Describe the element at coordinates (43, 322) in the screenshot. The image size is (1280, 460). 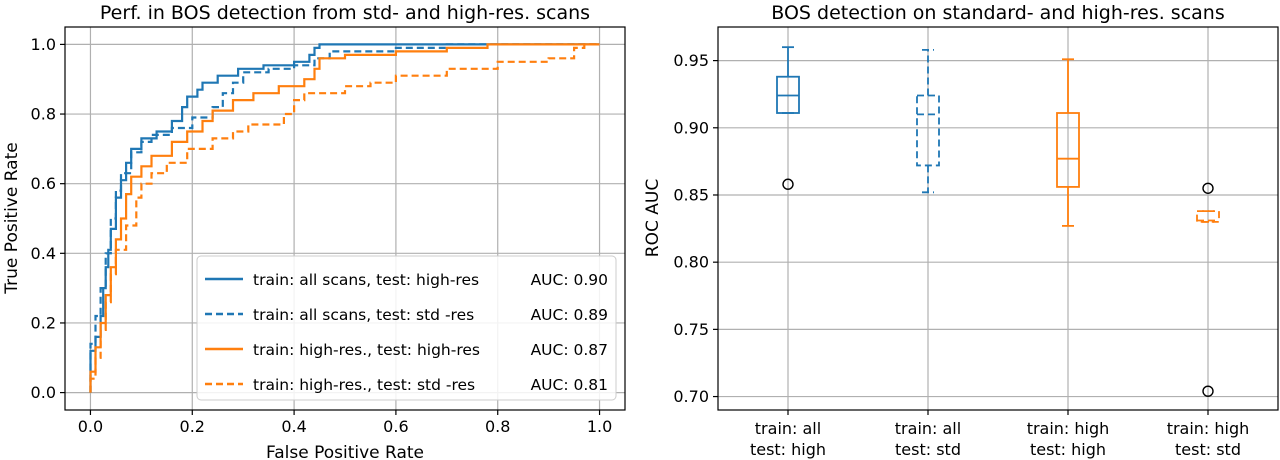
I see `roc-y-tick-label: 0.2` at that location.